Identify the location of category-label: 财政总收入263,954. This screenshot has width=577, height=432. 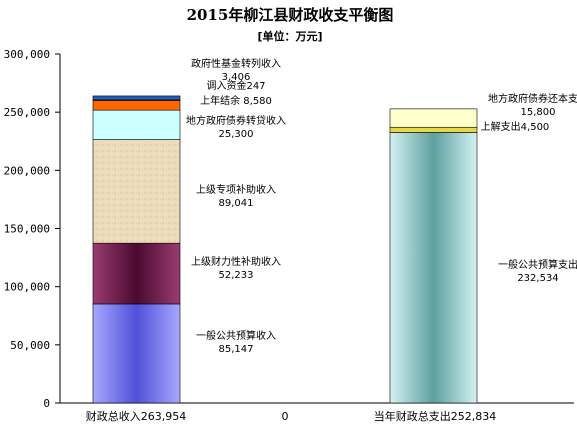
(136, 416).